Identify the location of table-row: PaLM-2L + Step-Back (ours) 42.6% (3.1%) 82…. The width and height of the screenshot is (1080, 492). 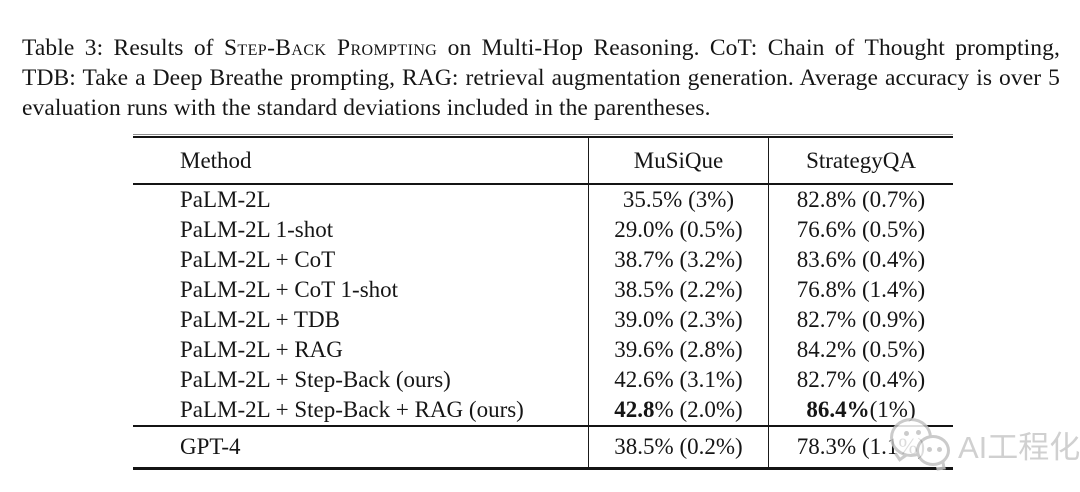
(543, 380).